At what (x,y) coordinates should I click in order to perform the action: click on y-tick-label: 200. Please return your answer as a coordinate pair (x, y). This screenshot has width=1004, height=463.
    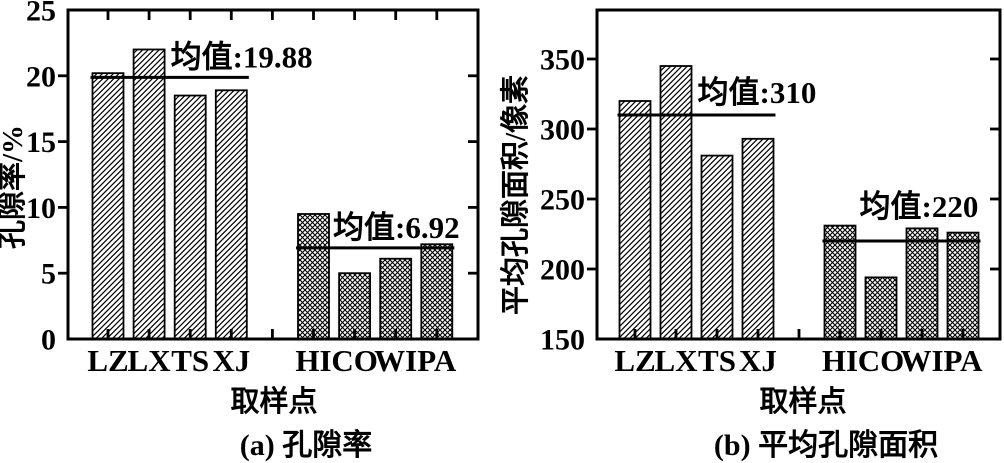
    Looking at the image, I should click on (562, 270).